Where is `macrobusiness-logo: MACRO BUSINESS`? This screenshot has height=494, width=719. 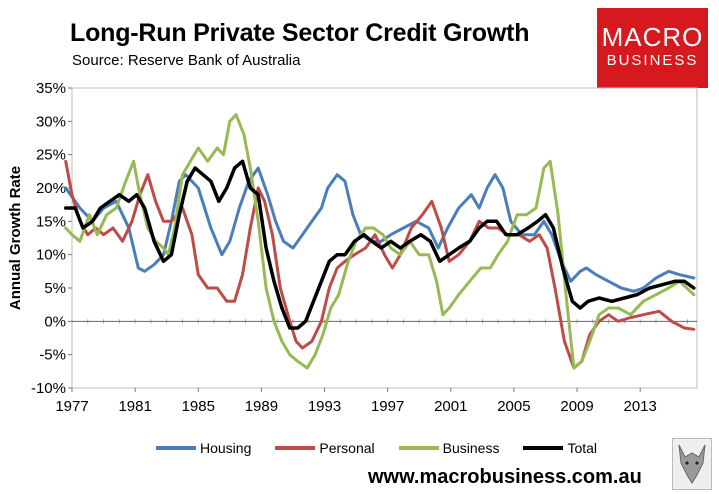 macrobusiness-logo: MACRO BUSINESS is located at coordinates (652, 48).